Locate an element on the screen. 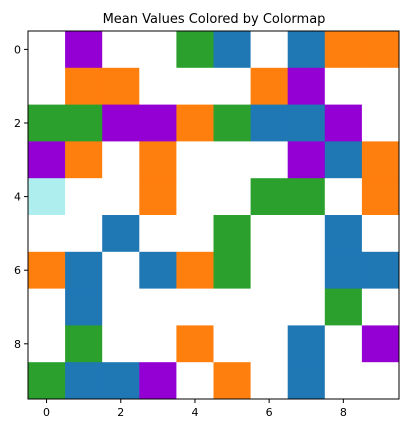  y-axis: 0 2 4 6 8 is located at coordinates (21, 197).